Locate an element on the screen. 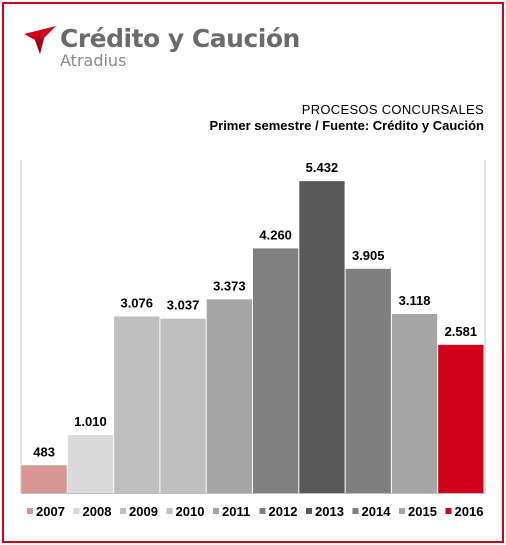 The image size is (506, 545). bar-label-2011: 3.373 is located at coordinates (229, 285).